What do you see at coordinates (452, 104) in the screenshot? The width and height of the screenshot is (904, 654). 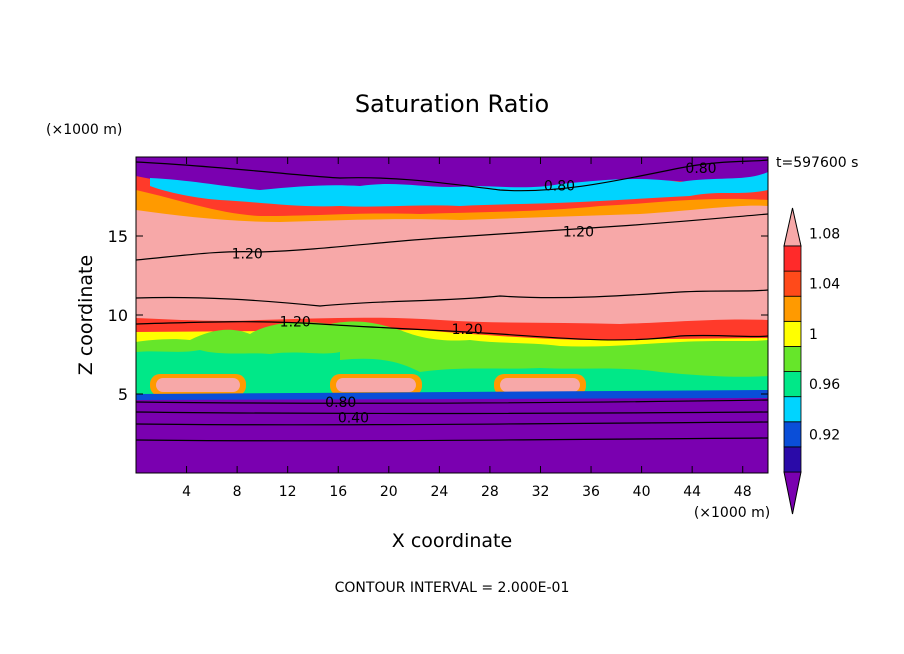 I see `chart-title: Saturation Ratio` at bounding box center [452, 104].